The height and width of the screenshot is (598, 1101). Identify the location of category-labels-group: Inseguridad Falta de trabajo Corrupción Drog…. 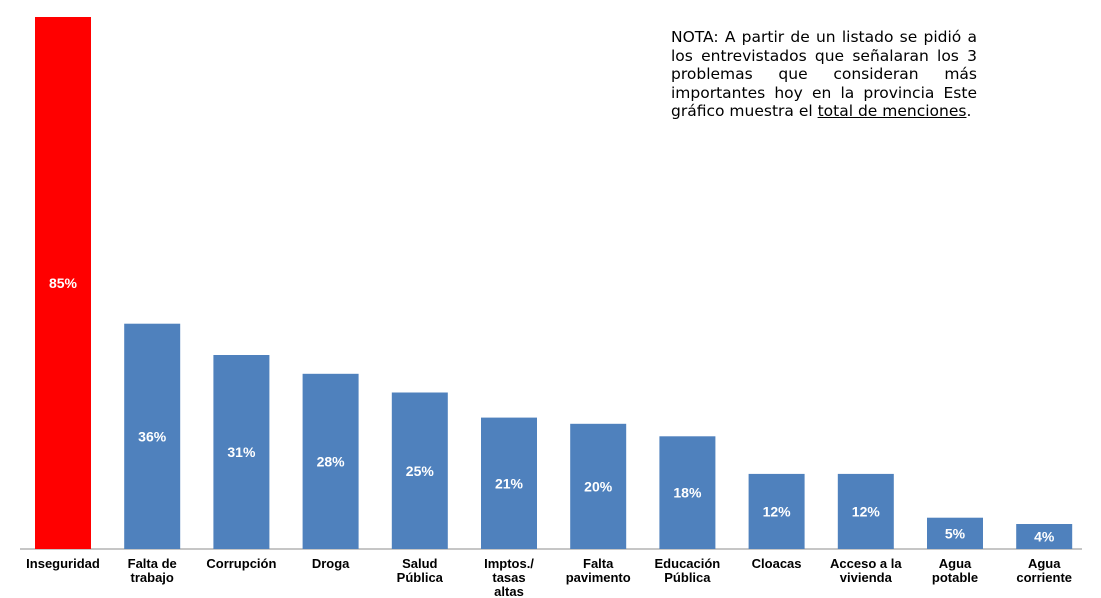
(549, 577).